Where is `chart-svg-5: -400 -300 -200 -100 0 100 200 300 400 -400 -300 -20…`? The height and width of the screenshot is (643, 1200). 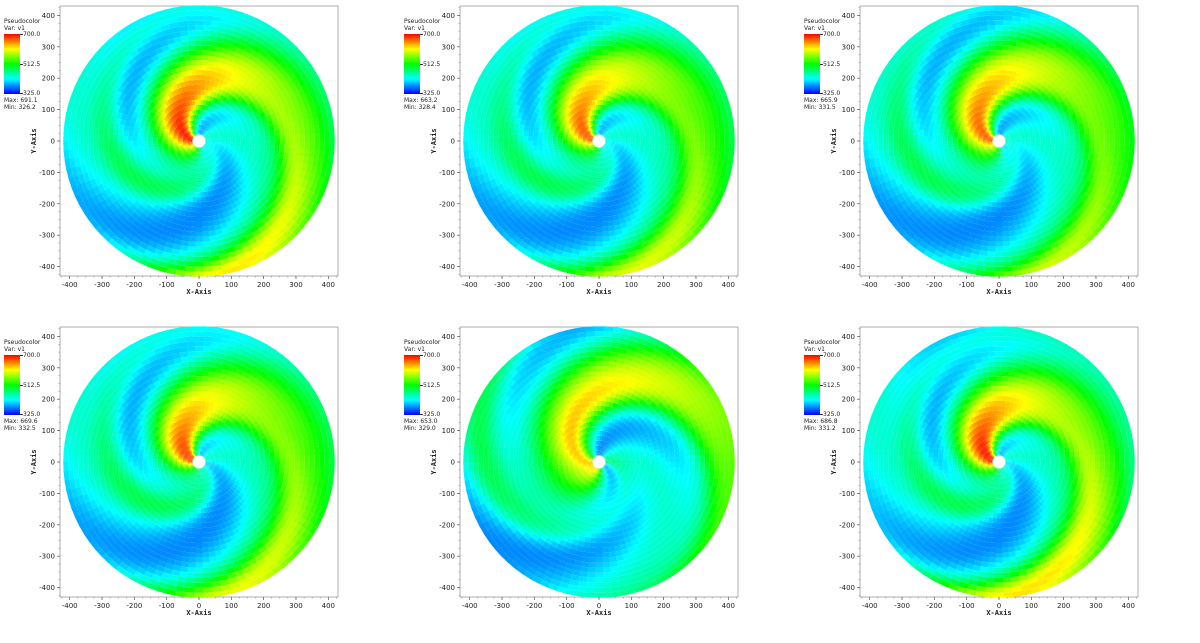
chart-svg-5: -400 -300 -200 -100 0 100 200 300 400 -400 -300 -20… is located at coordinates (584, 471).